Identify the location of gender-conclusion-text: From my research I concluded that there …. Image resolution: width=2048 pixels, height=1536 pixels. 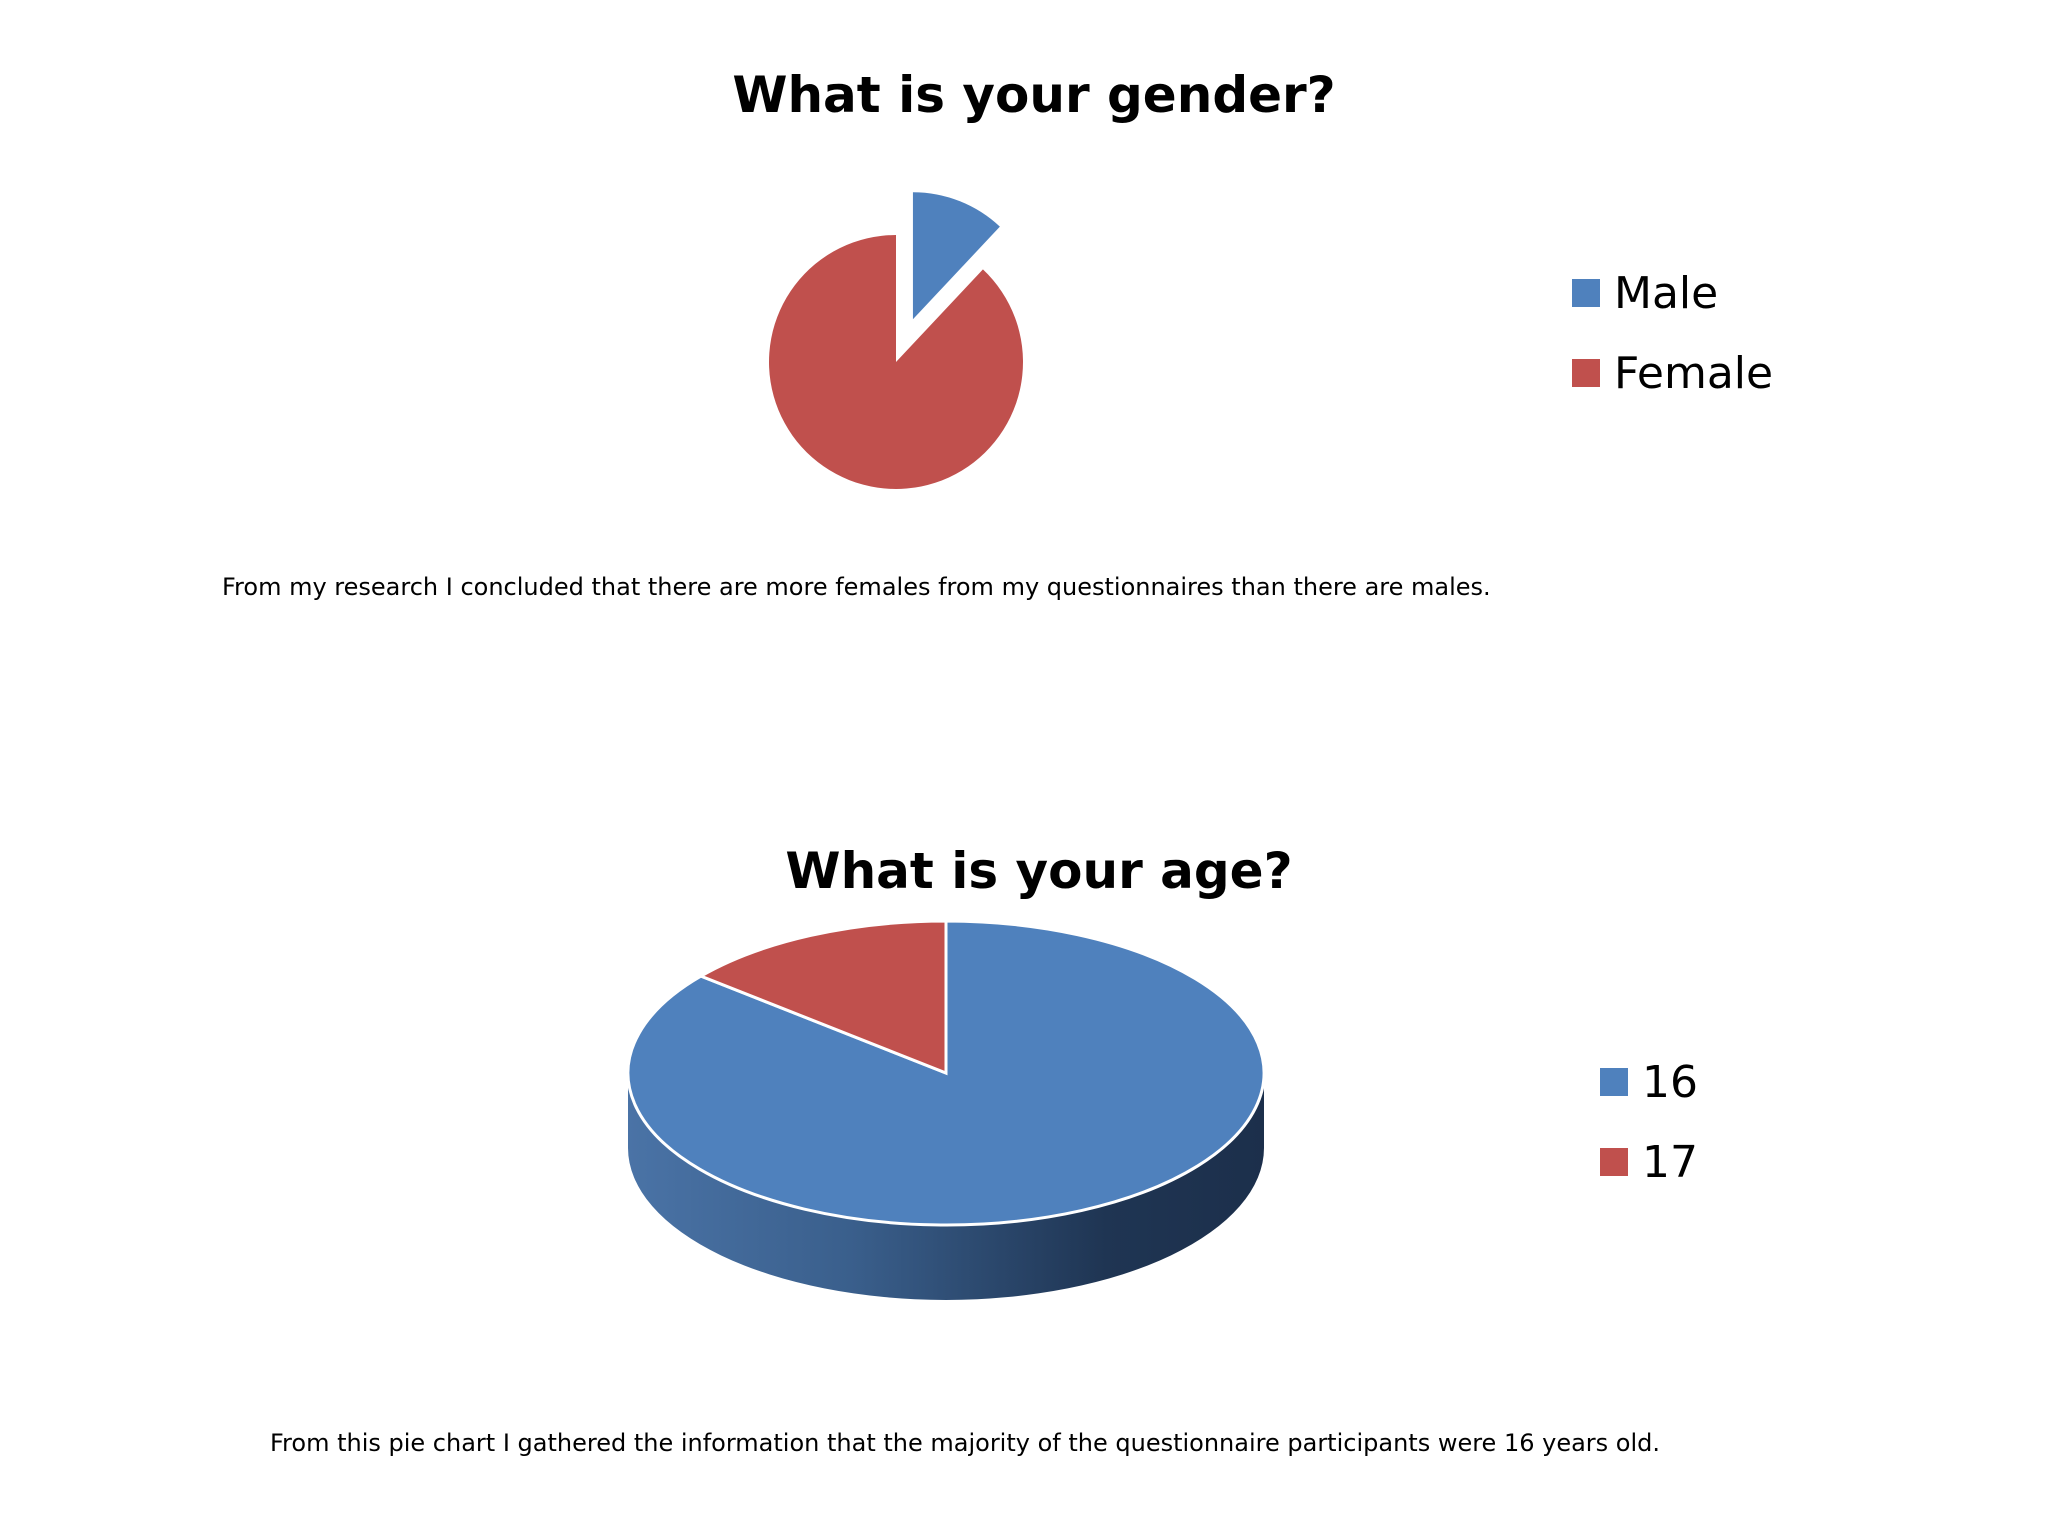
(856, 587).